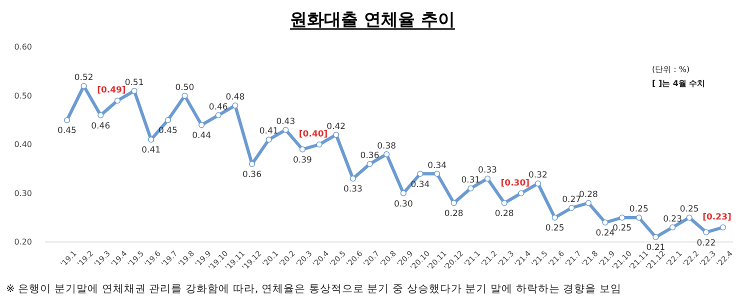 This screenshot has height=298, width=745. Describe the element at coordinates (679, 83) in the screenshot. I see `annotation: [ ]는 4월 수치` at that location.